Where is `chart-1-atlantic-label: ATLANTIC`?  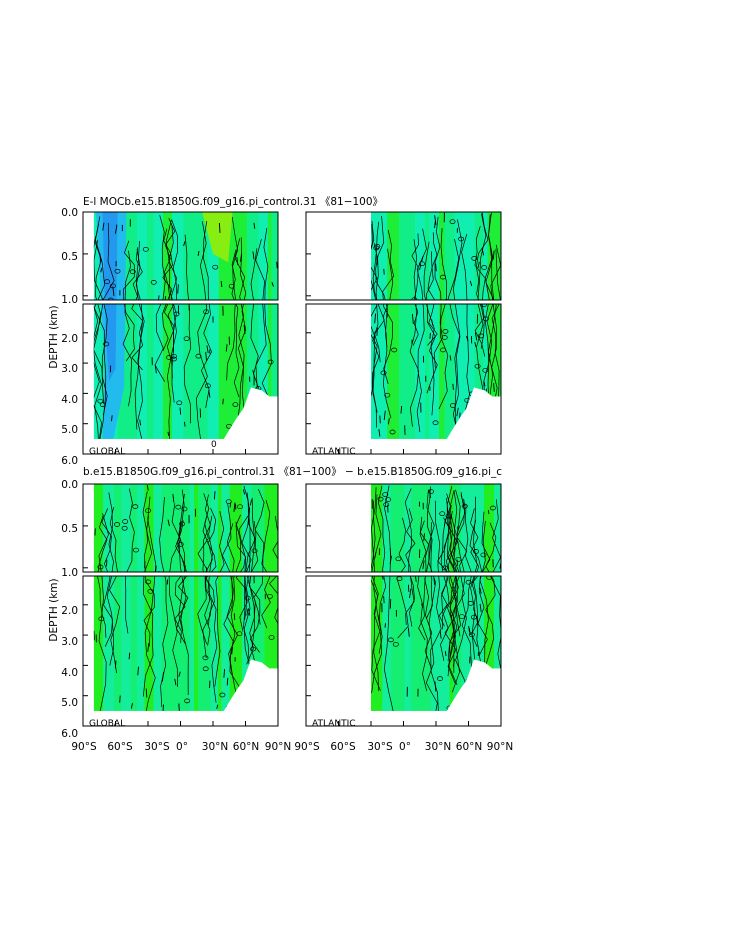 chart-1-atlantic-label: ATLANTIC is located at coordinates (334, 452).